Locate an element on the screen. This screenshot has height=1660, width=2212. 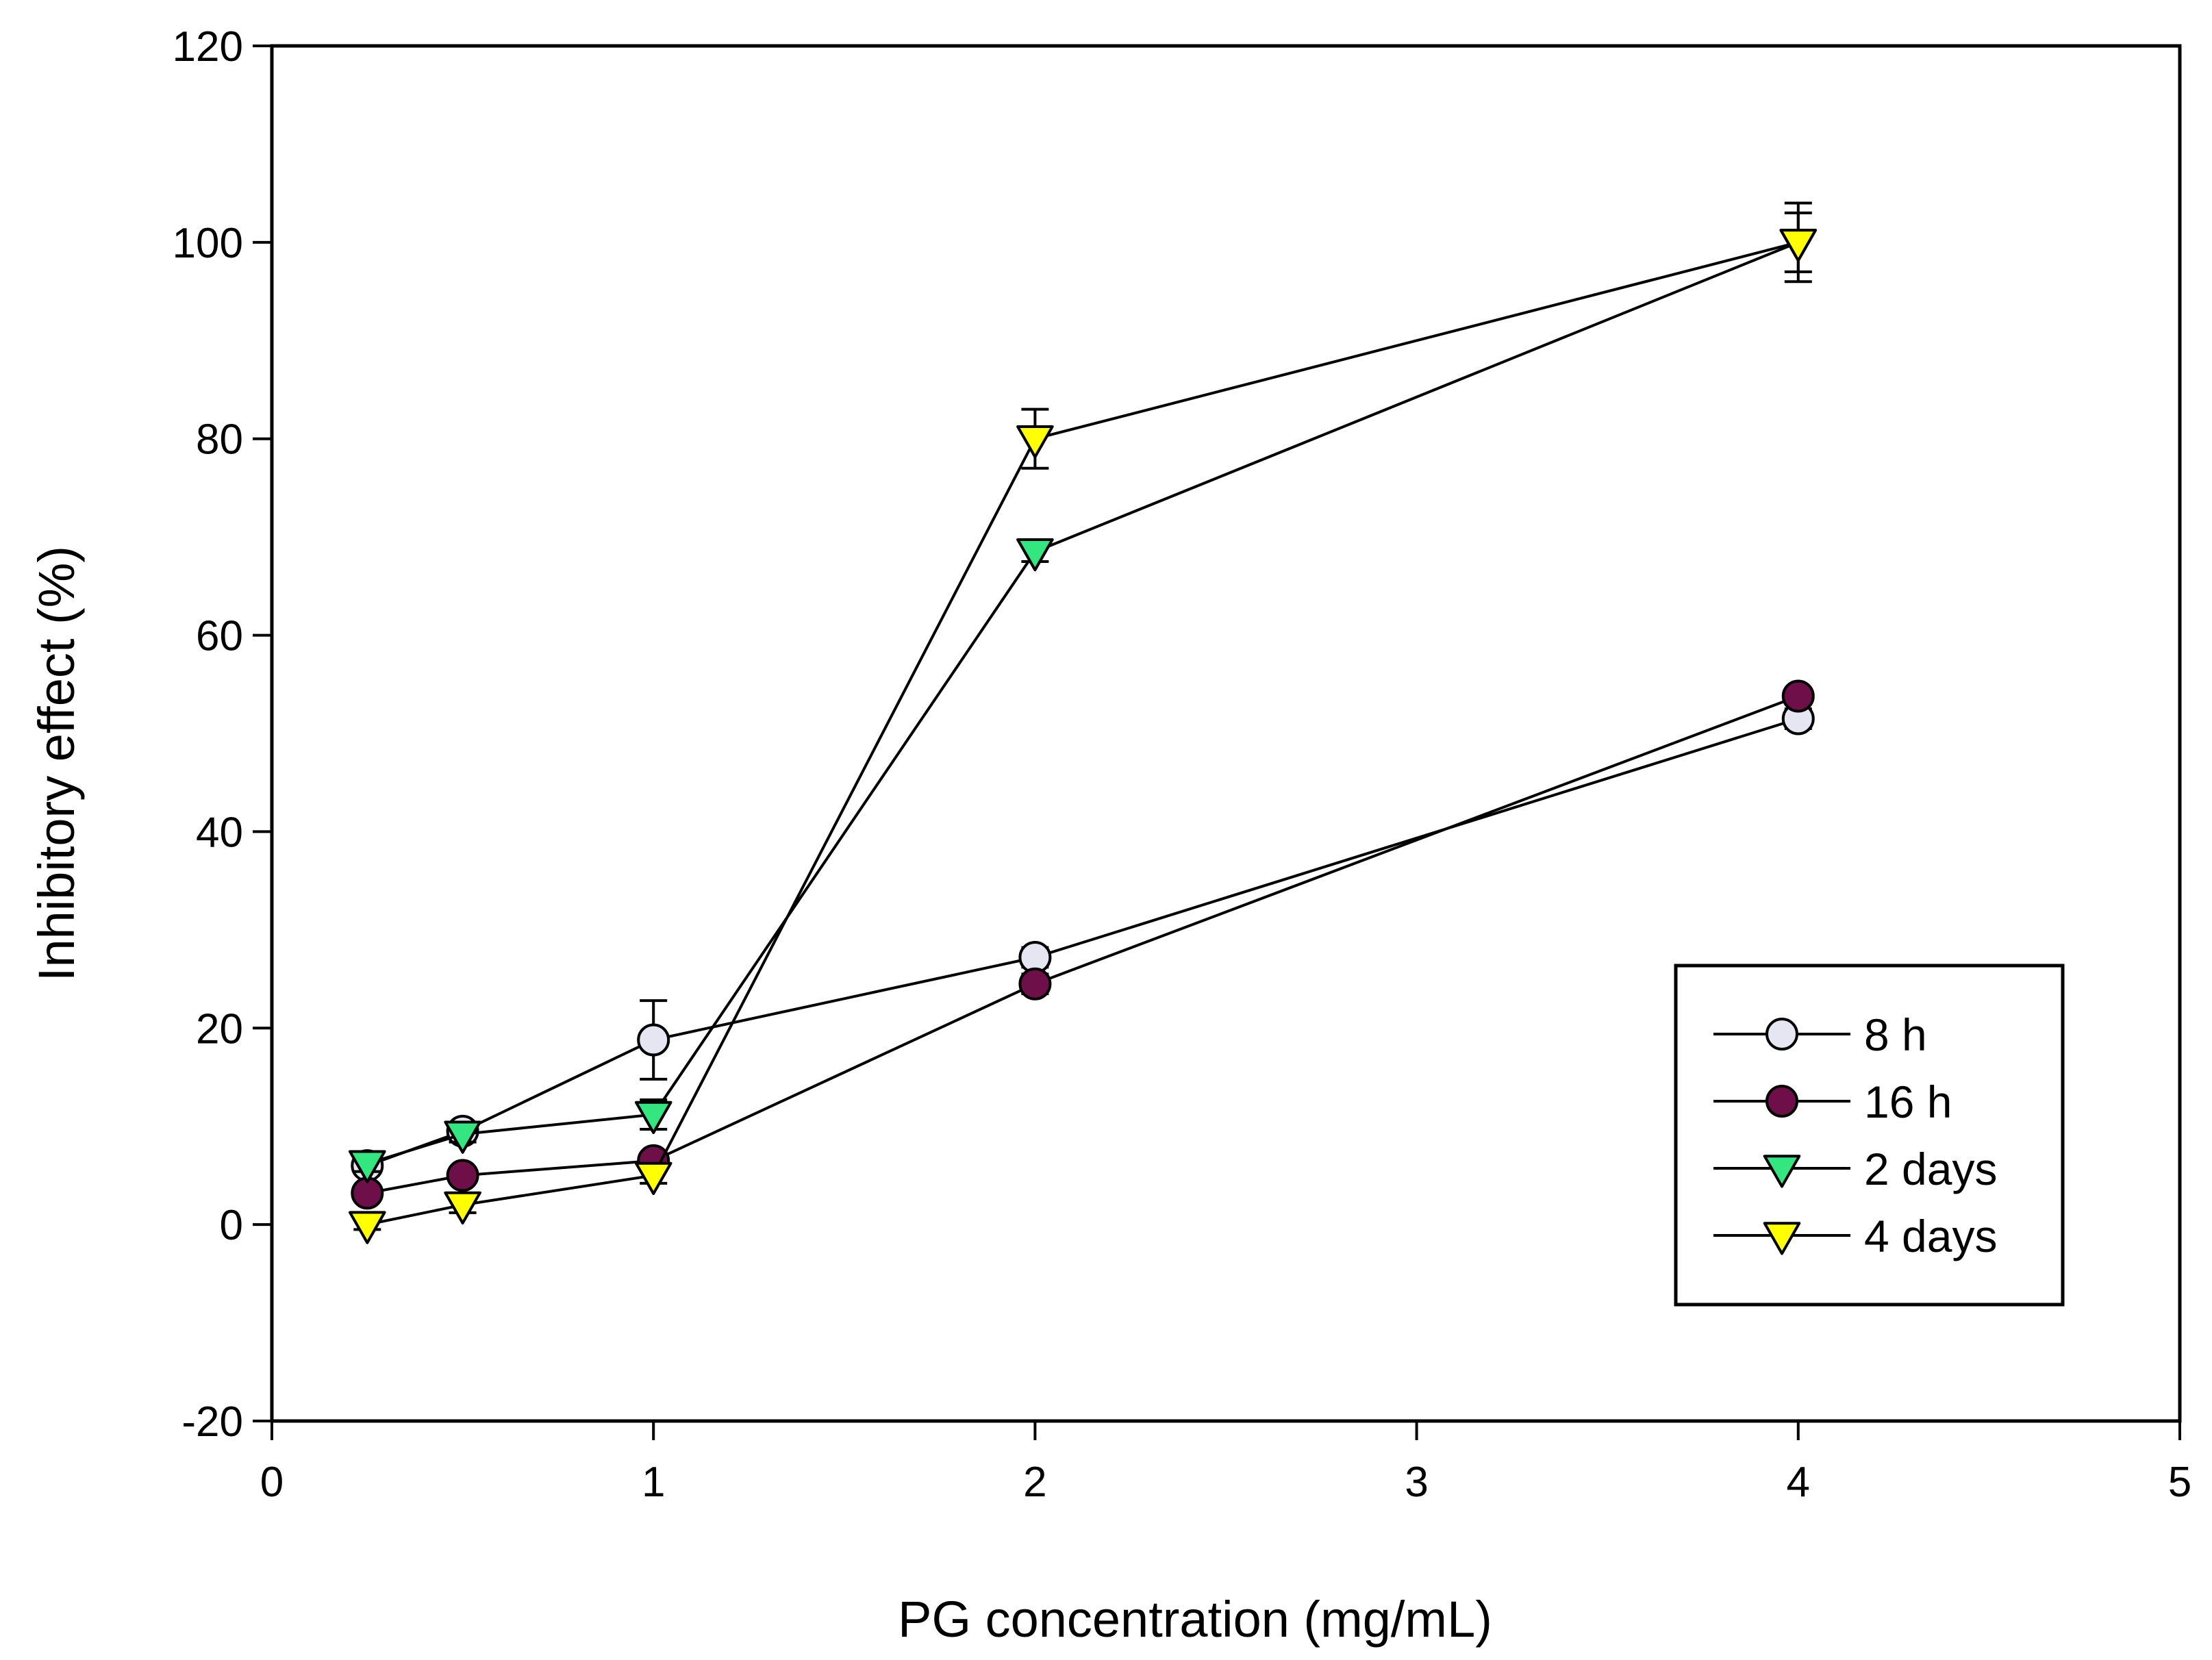
x-tick-label: 1 is located at coordinates (653, 1482).